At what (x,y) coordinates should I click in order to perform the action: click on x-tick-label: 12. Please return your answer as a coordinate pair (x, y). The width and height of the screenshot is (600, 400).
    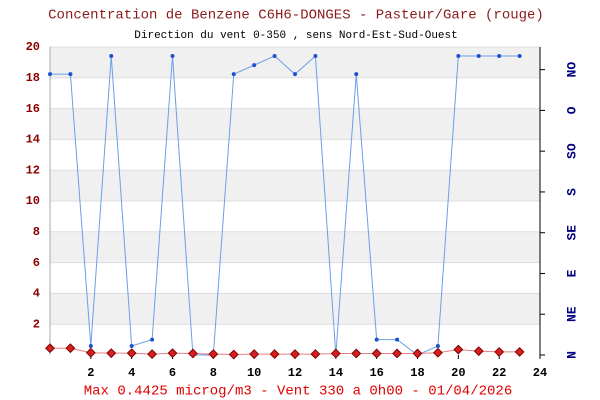
    Looking at the image, I should click on (295, 373).